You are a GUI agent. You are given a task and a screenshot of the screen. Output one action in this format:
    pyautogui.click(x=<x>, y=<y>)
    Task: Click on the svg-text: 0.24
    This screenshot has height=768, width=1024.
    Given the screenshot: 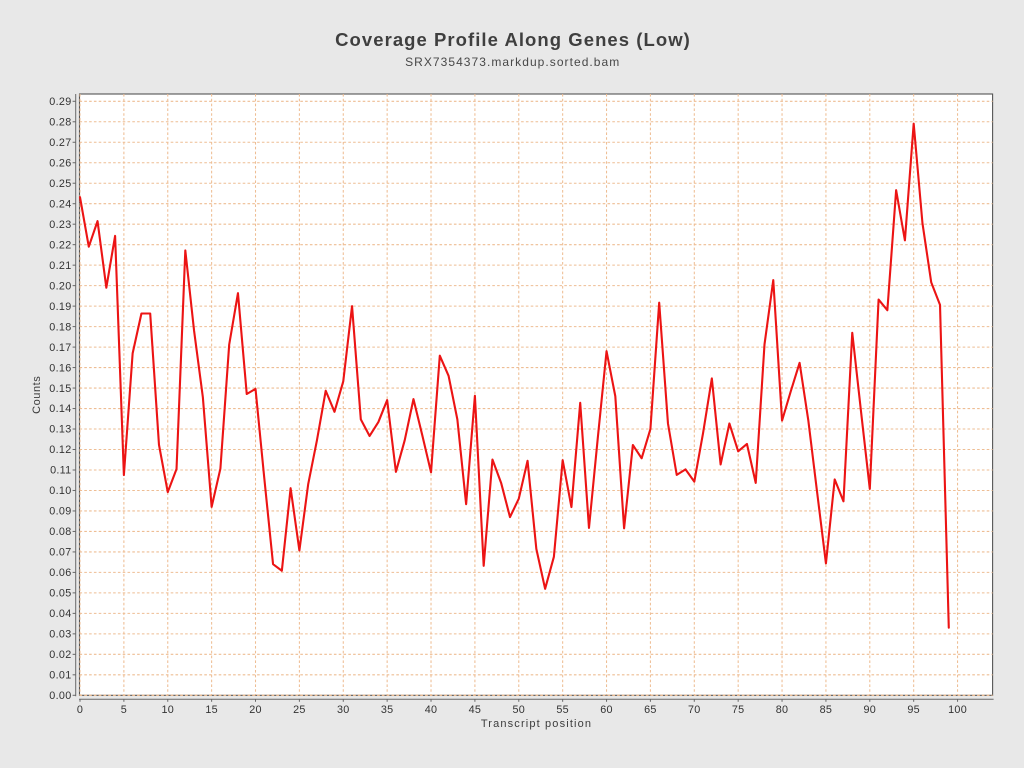 What is the action you would take?
    pyautogui.click(x=60, y=204)
    